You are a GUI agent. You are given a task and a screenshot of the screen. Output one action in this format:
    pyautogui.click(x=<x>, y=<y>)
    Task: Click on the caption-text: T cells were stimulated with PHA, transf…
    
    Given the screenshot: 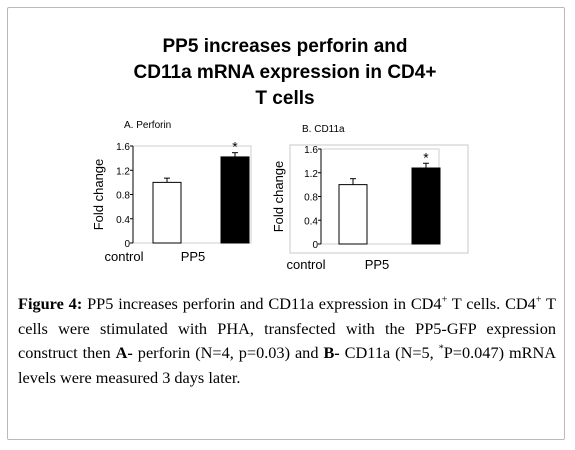 What is the action you would take?
    pyautogui.click(x=287, y=328)
    